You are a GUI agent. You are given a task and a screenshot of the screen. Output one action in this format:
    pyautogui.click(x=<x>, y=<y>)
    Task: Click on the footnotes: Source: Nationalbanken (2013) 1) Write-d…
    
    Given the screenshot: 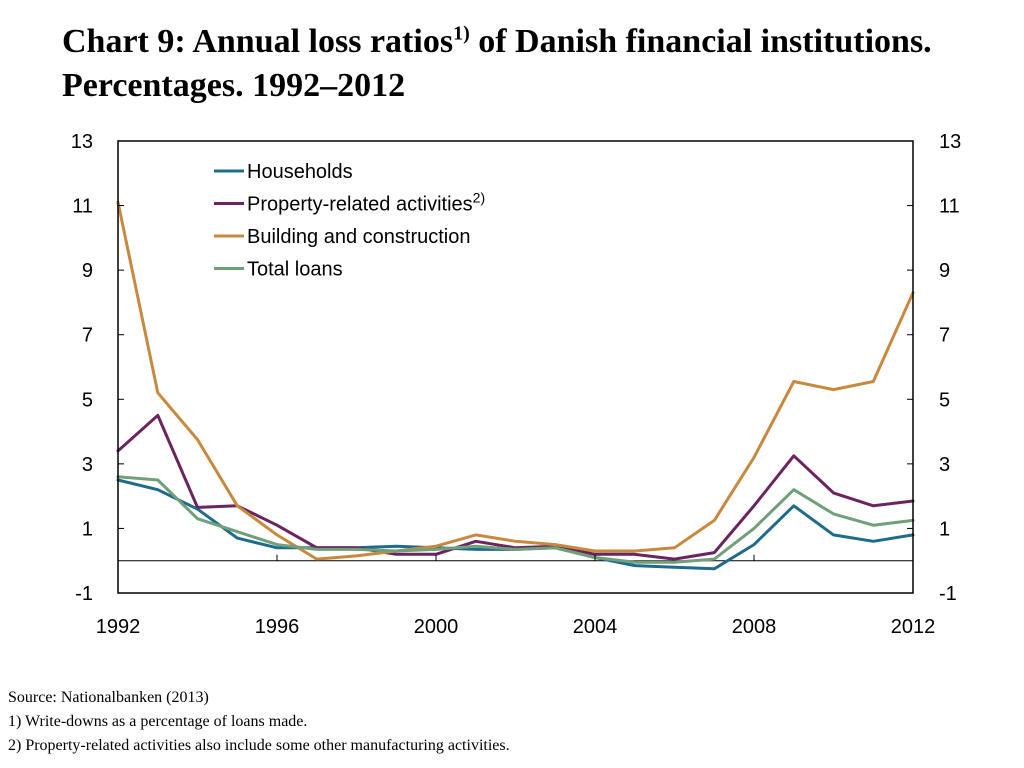 What is the action you would take?
    pyautogui.click(x=259, y=722)
    